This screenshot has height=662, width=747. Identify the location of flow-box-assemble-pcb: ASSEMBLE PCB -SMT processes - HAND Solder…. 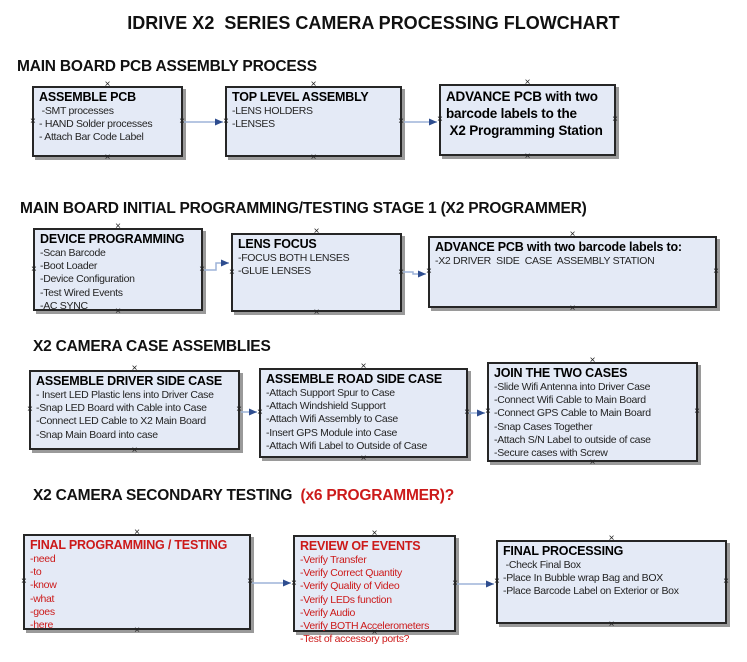
(107, 121).